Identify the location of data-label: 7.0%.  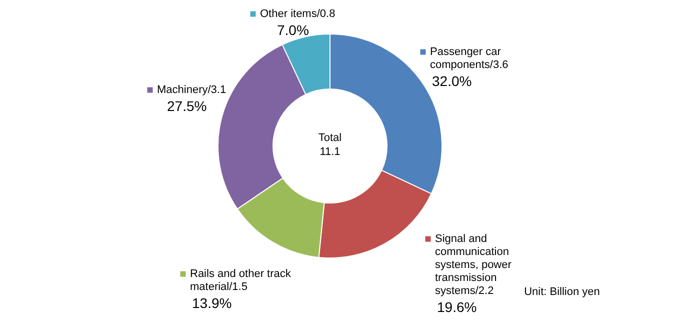
(293, 30).